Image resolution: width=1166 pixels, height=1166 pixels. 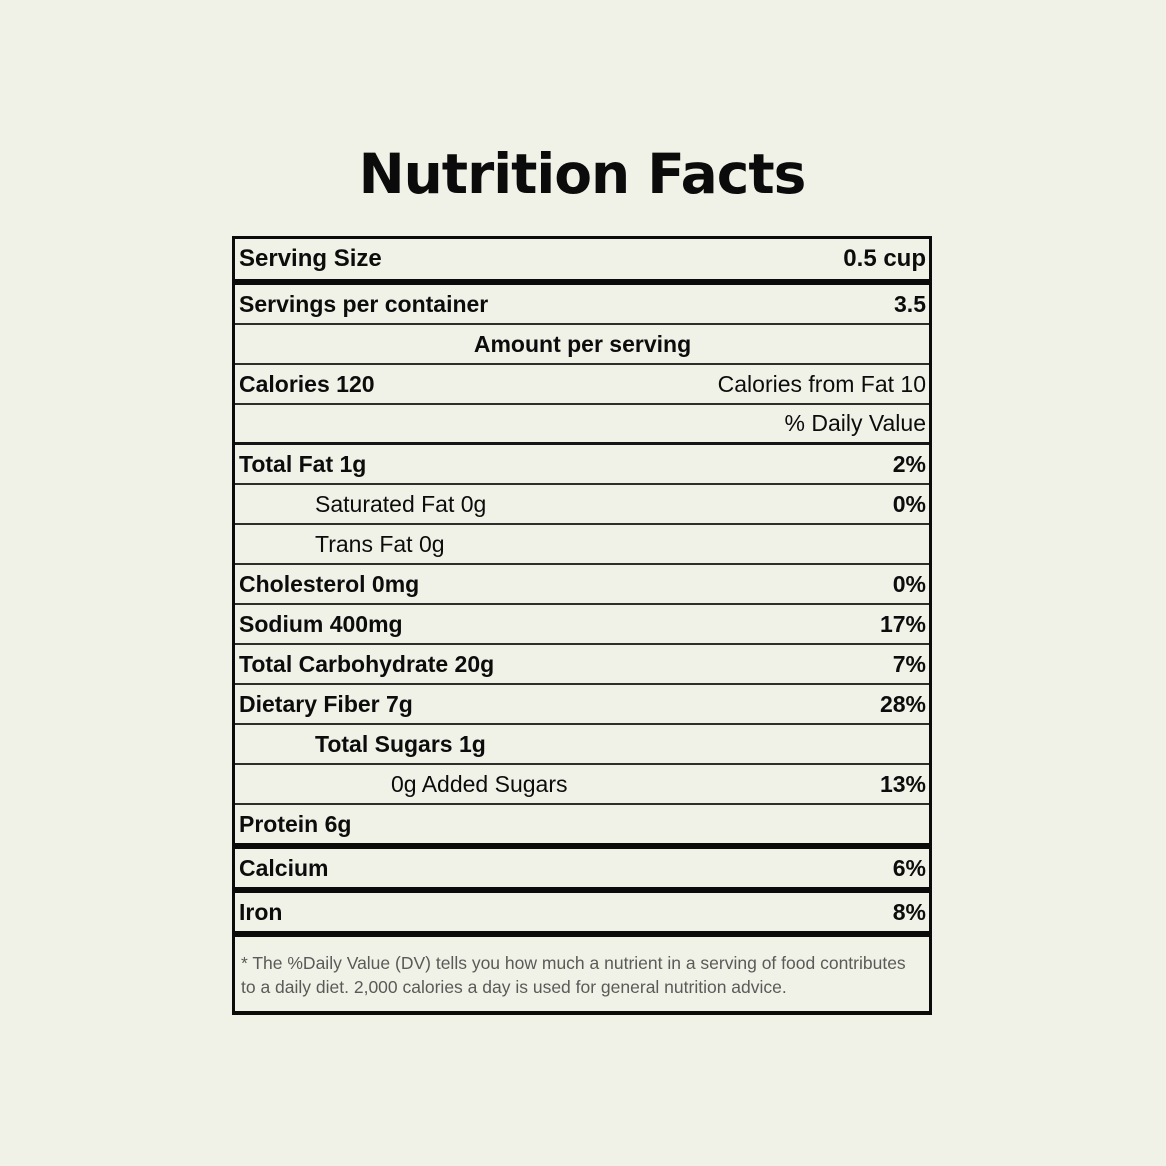 I want to click on nutrient-value: 13%, so click(x=902, y=783).